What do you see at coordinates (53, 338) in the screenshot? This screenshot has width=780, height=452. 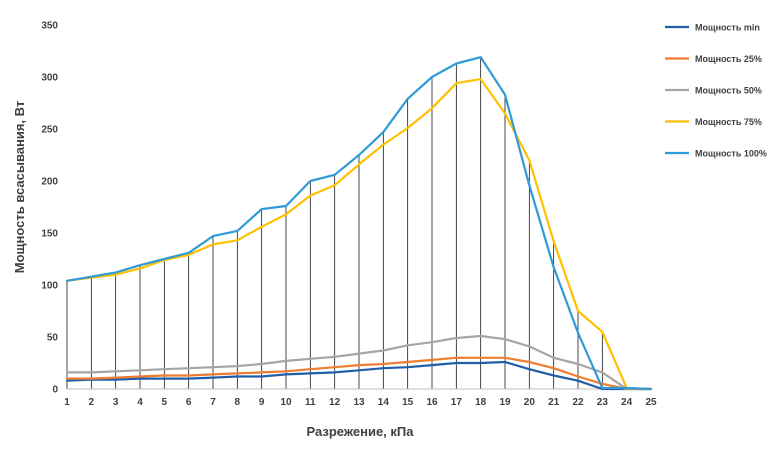 I see `y-tick-label: 50` at bounding box center [53, 338].